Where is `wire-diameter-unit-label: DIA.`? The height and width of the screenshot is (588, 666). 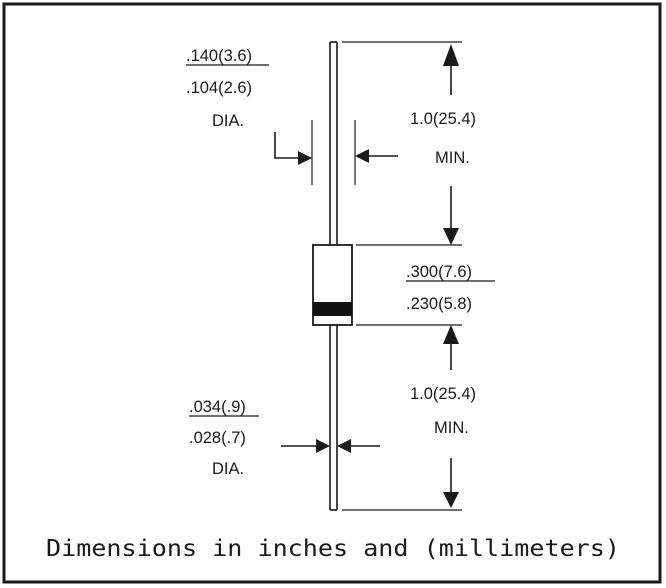
wire-diameter-unit-label: DIA. is located at coordinates (228, 469).